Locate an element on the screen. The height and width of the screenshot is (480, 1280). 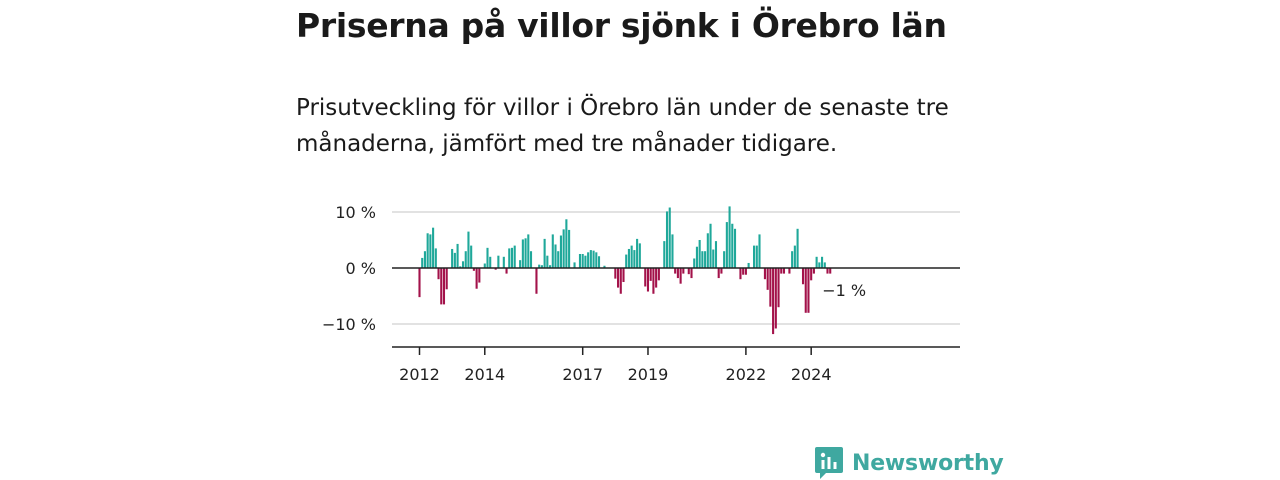
gridlines is located at coordinates (676, 268).